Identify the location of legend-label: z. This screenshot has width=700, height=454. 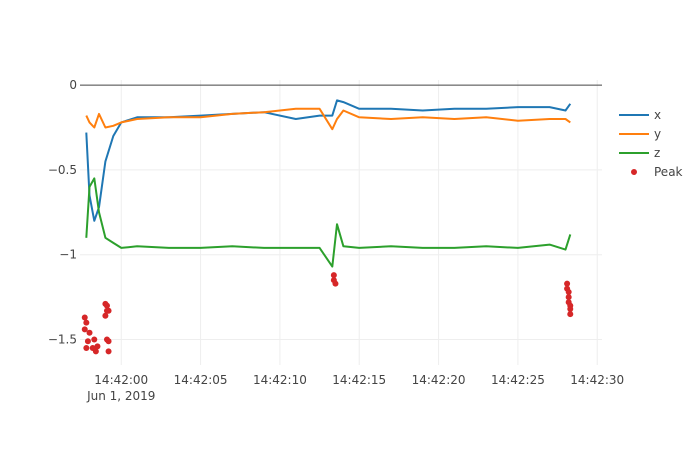
(657, 153).